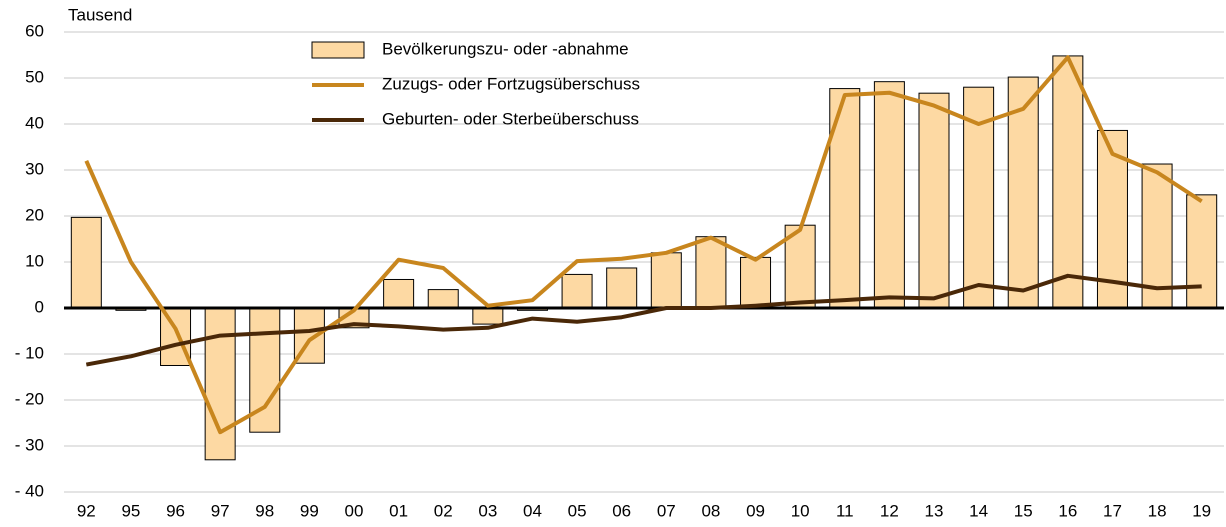  What do you see at coordinates (34, 76) in the screenshot?
I see `y-tick-label: 50` at bounding box center [34, 76].